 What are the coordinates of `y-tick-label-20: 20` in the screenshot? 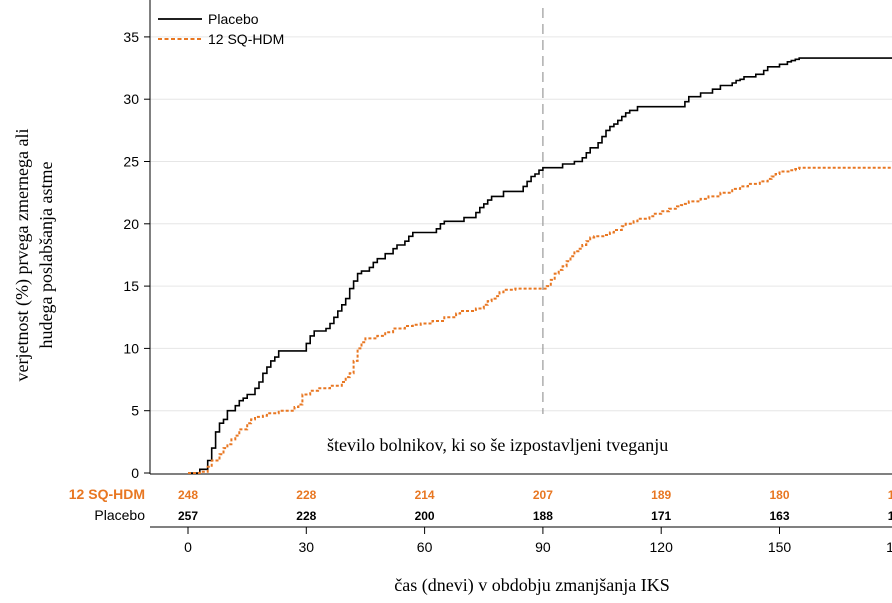 It's located at (131, 224).